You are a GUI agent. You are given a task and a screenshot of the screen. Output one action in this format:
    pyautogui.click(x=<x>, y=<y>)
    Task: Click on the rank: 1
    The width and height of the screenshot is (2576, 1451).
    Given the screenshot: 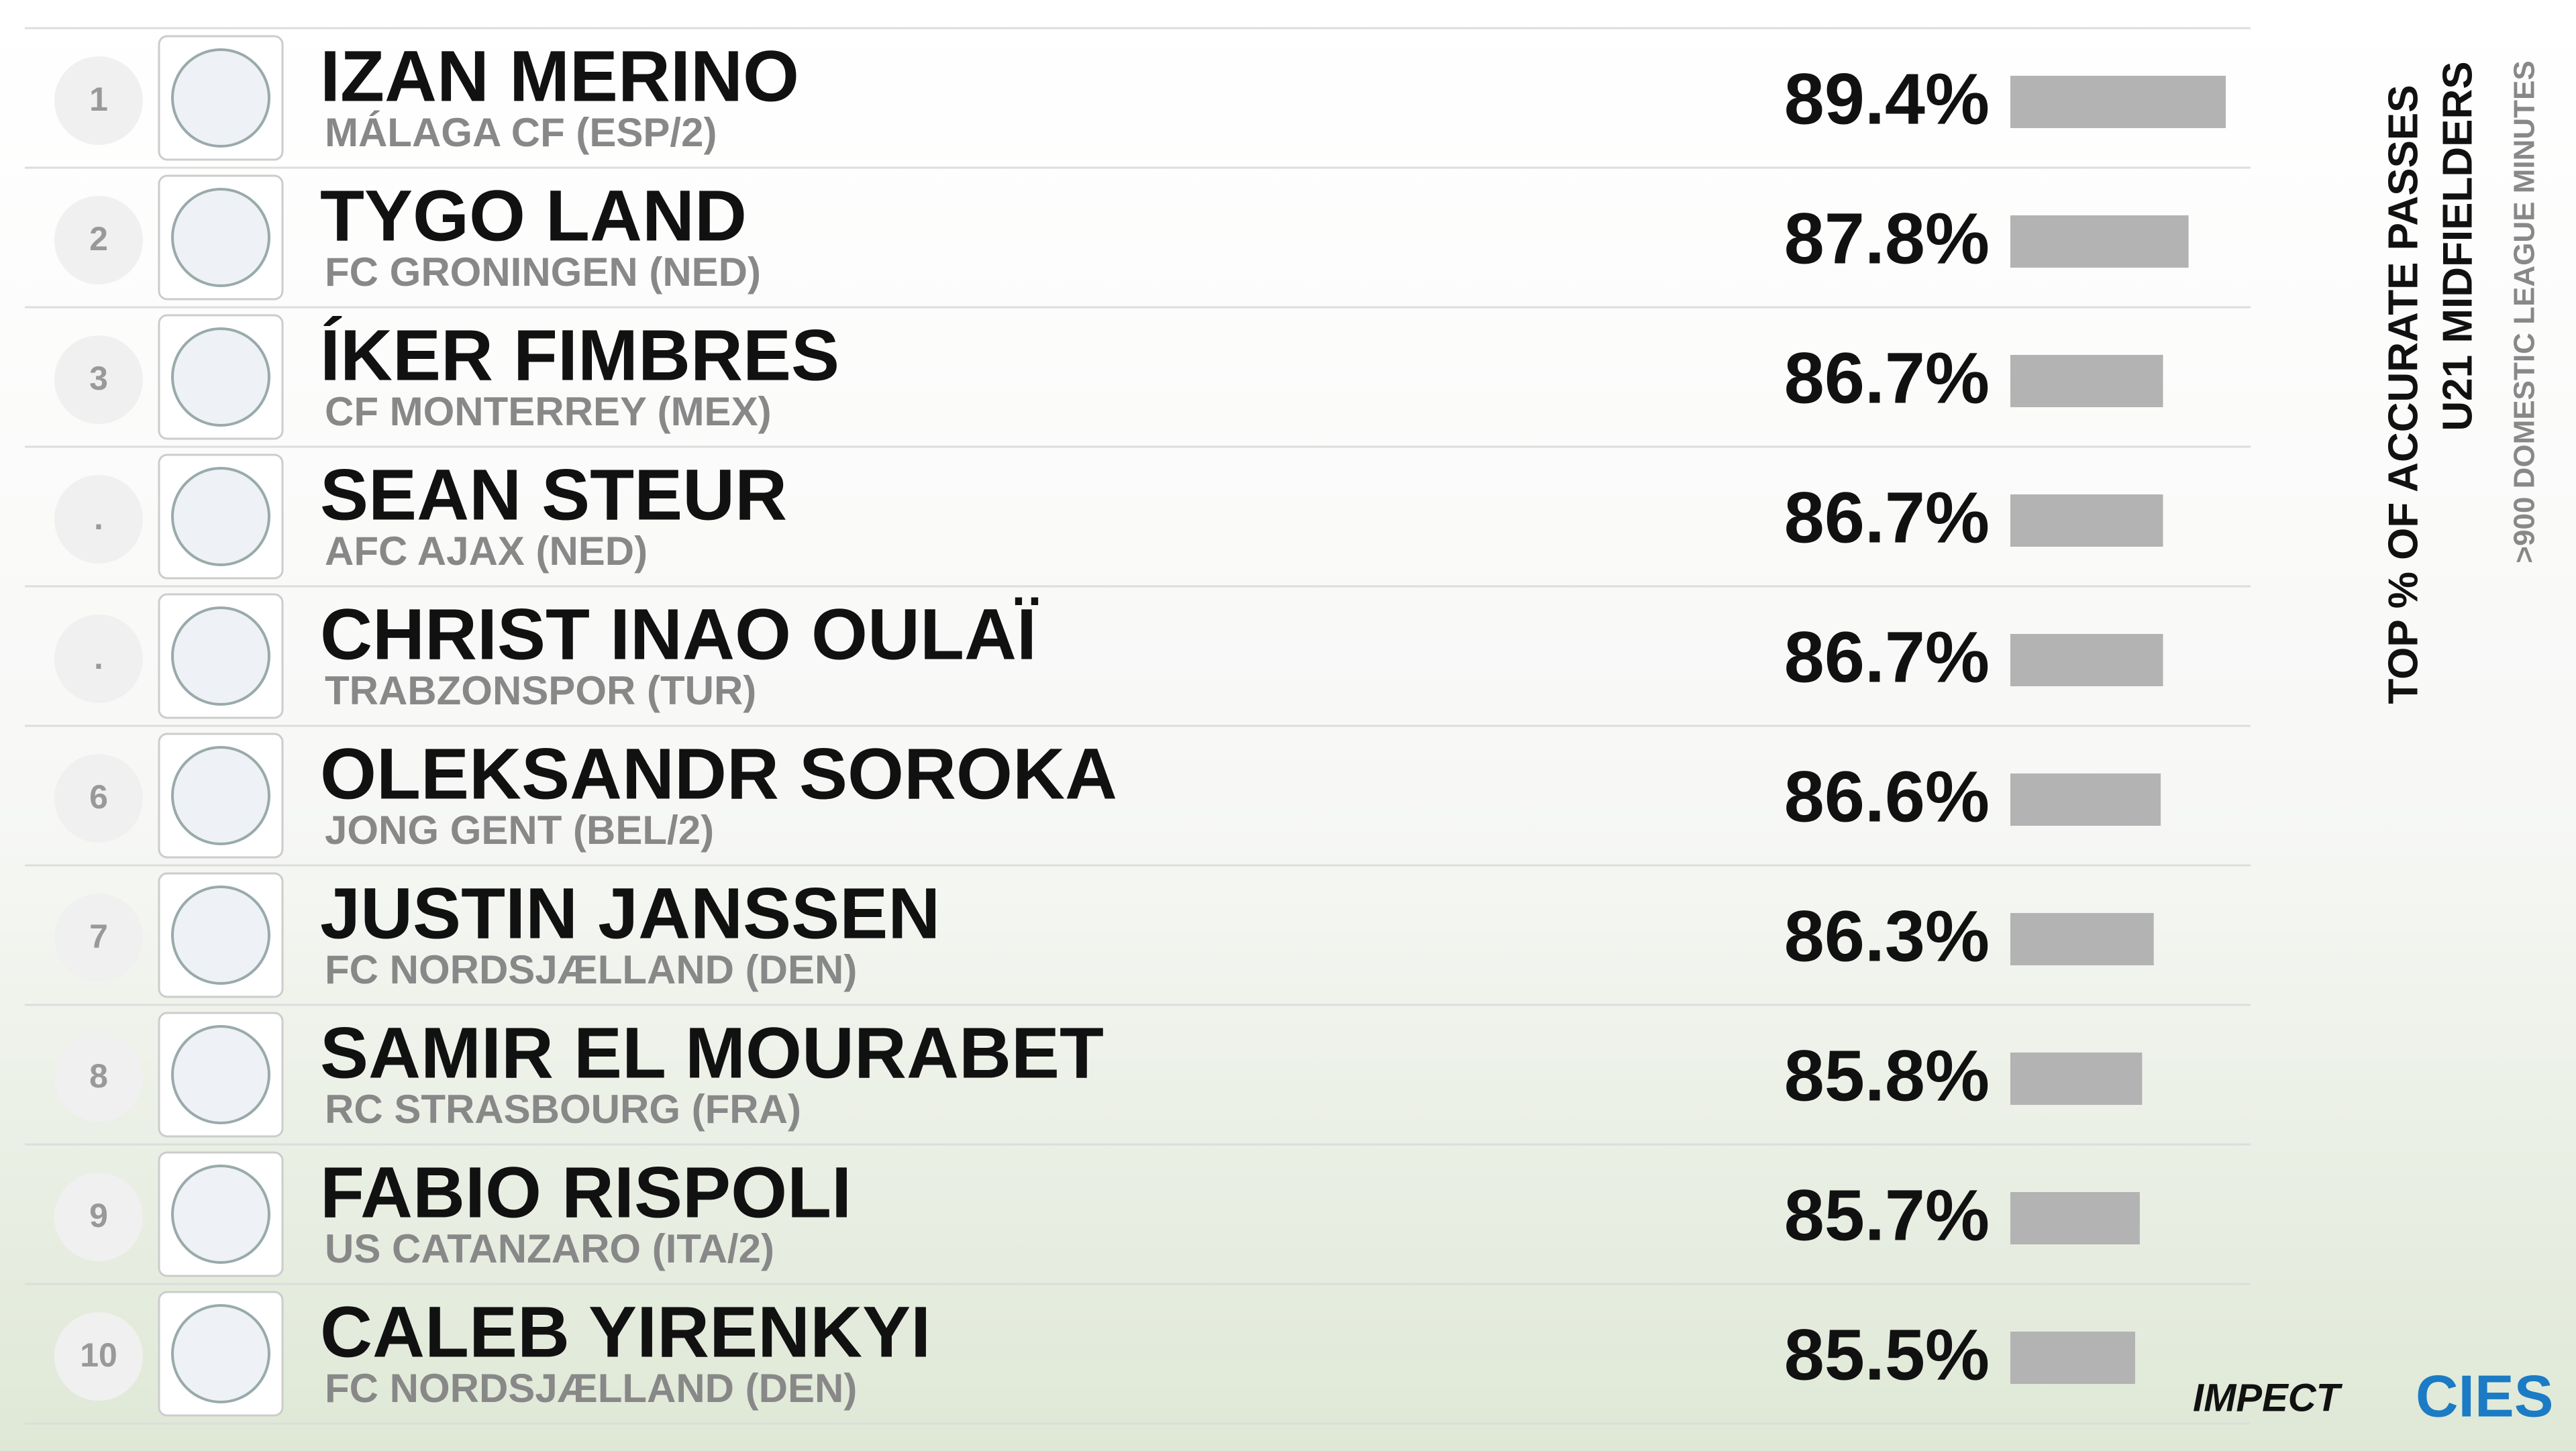 What is the action you would take?
    pyautogui.click(x=98, y=99)
    